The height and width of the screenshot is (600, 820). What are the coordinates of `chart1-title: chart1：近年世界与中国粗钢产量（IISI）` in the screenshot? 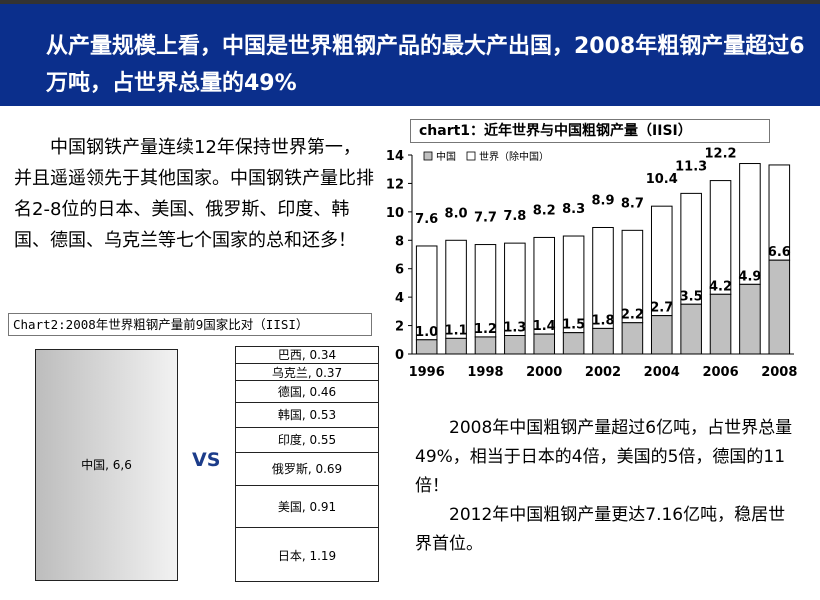 It's located at (590, 131).